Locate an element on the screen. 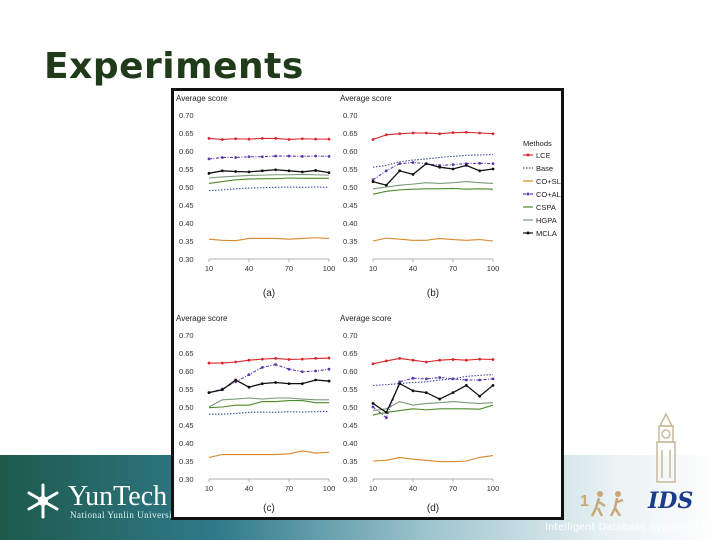 The width and height of the screenshot is (720, 540). series-line-cspa is located at coordinates (433, 410).